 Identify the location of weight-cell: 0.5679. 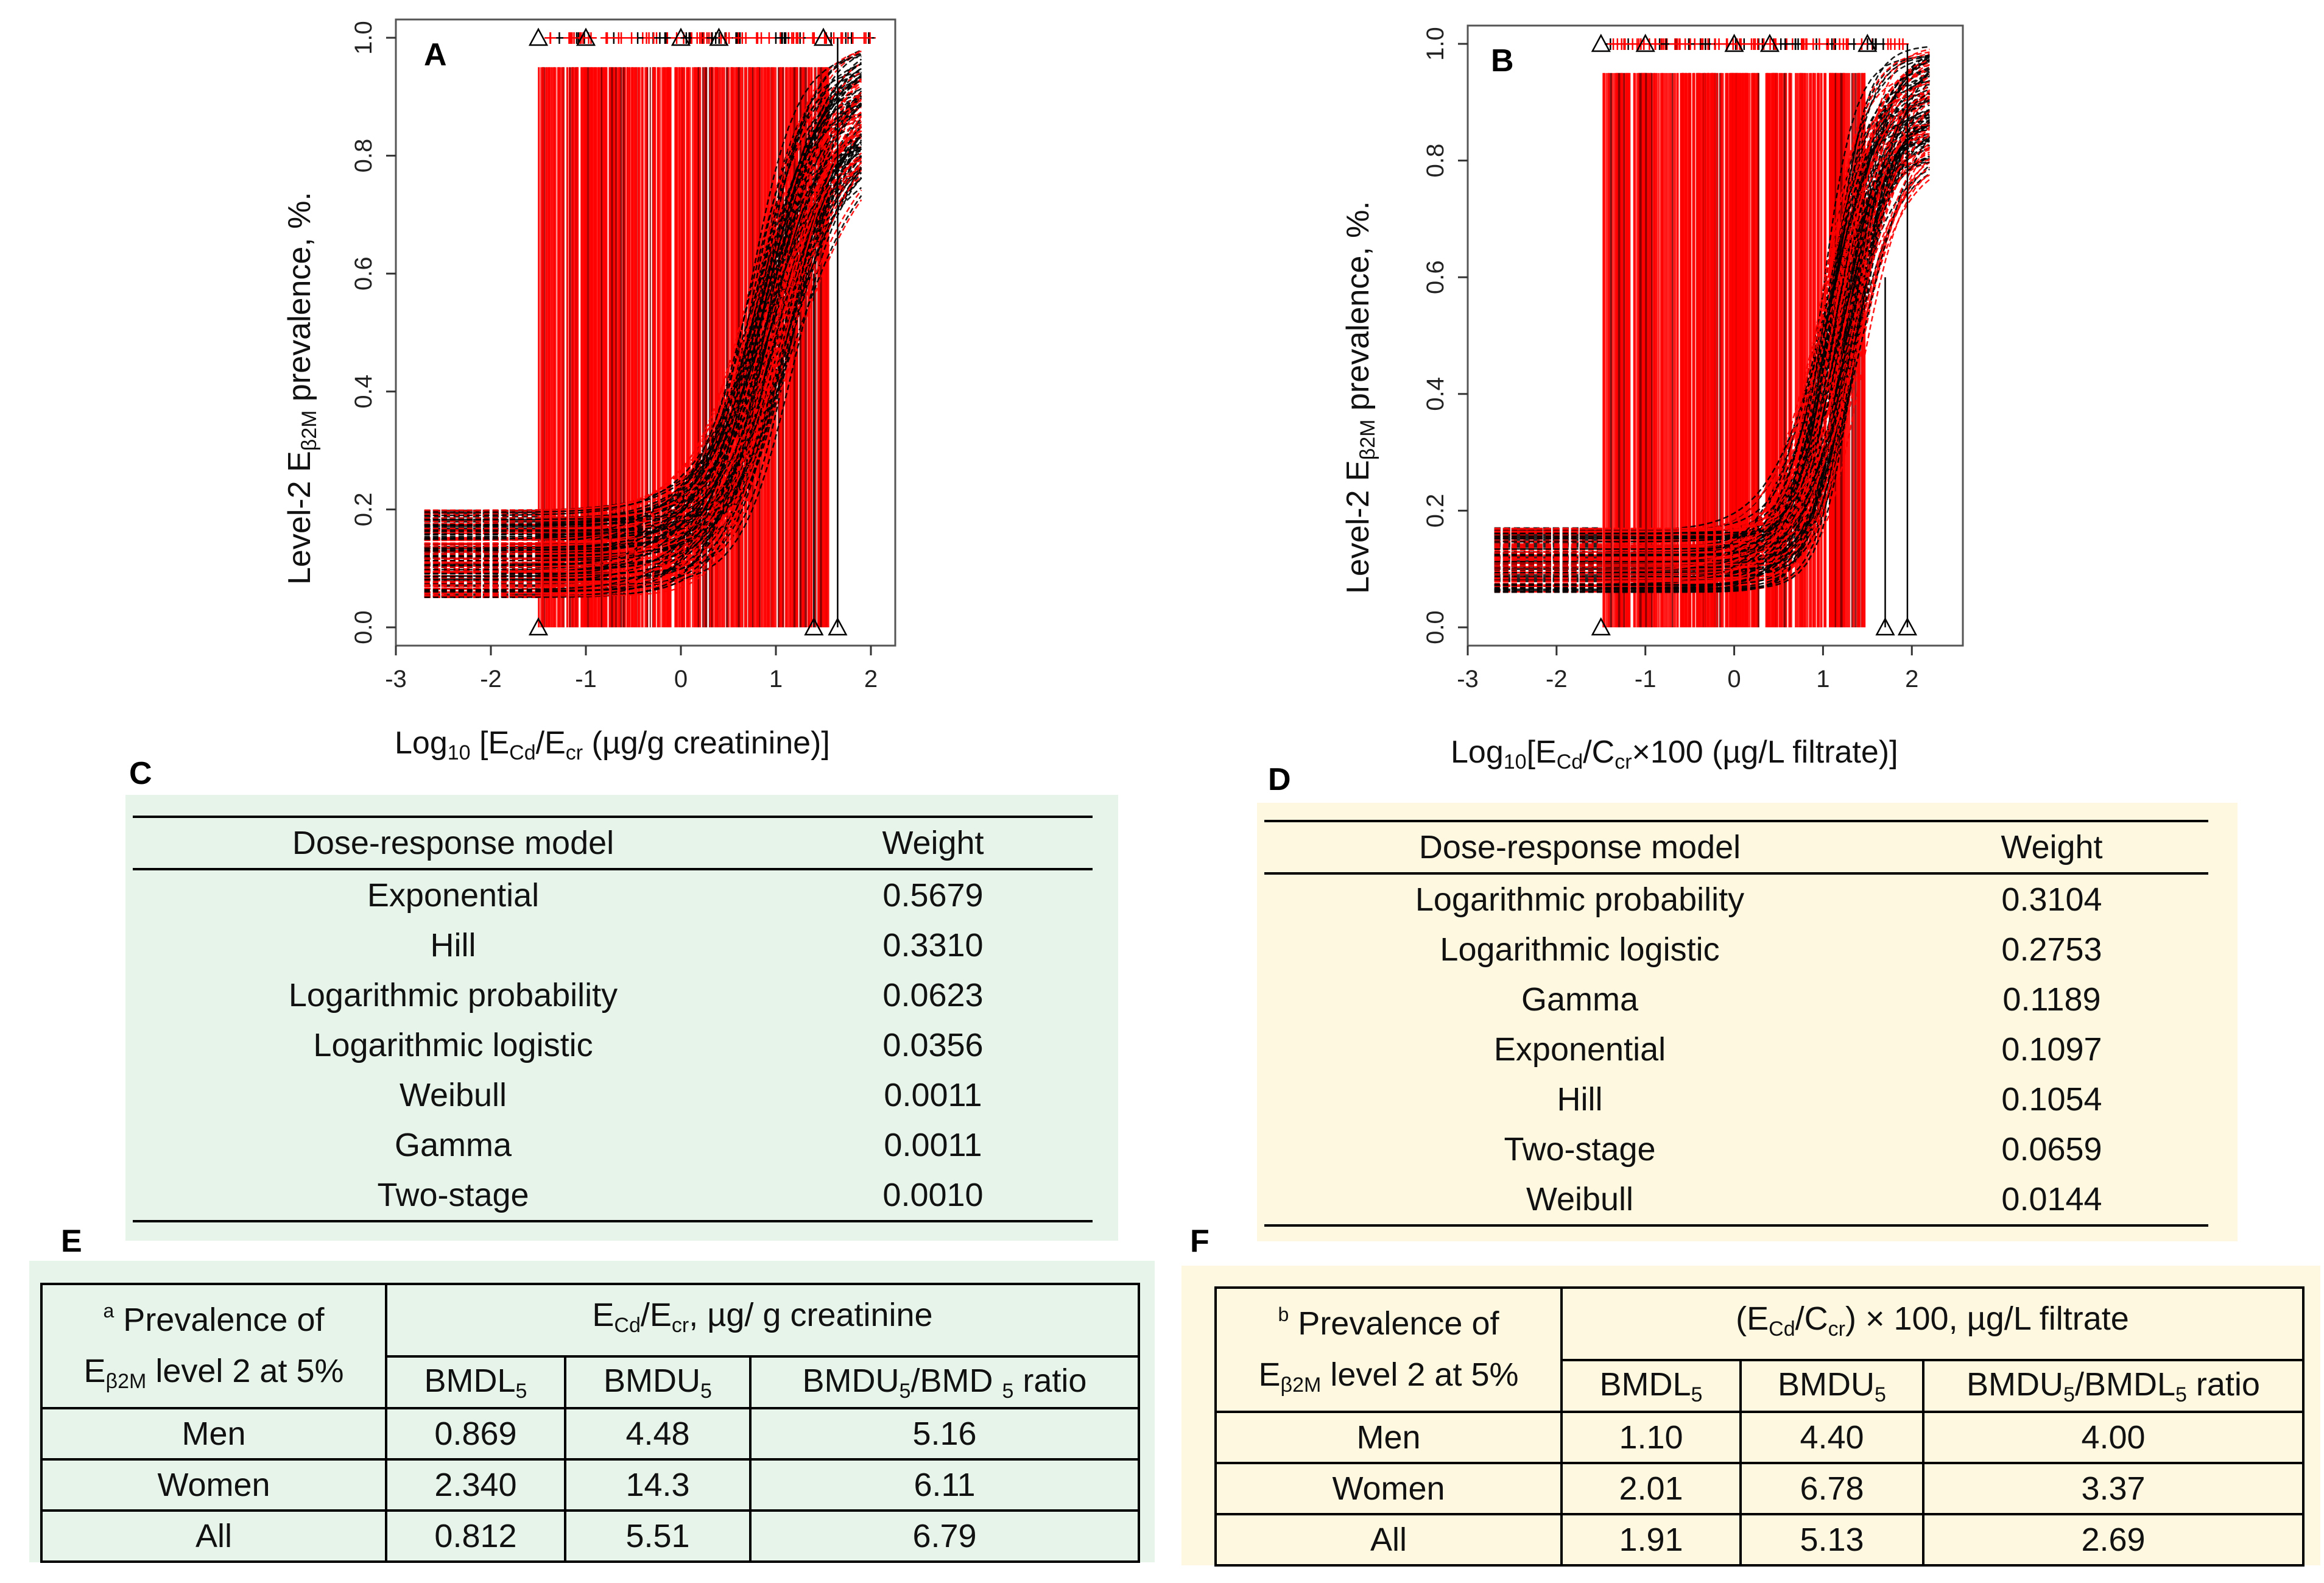
(933, 895).